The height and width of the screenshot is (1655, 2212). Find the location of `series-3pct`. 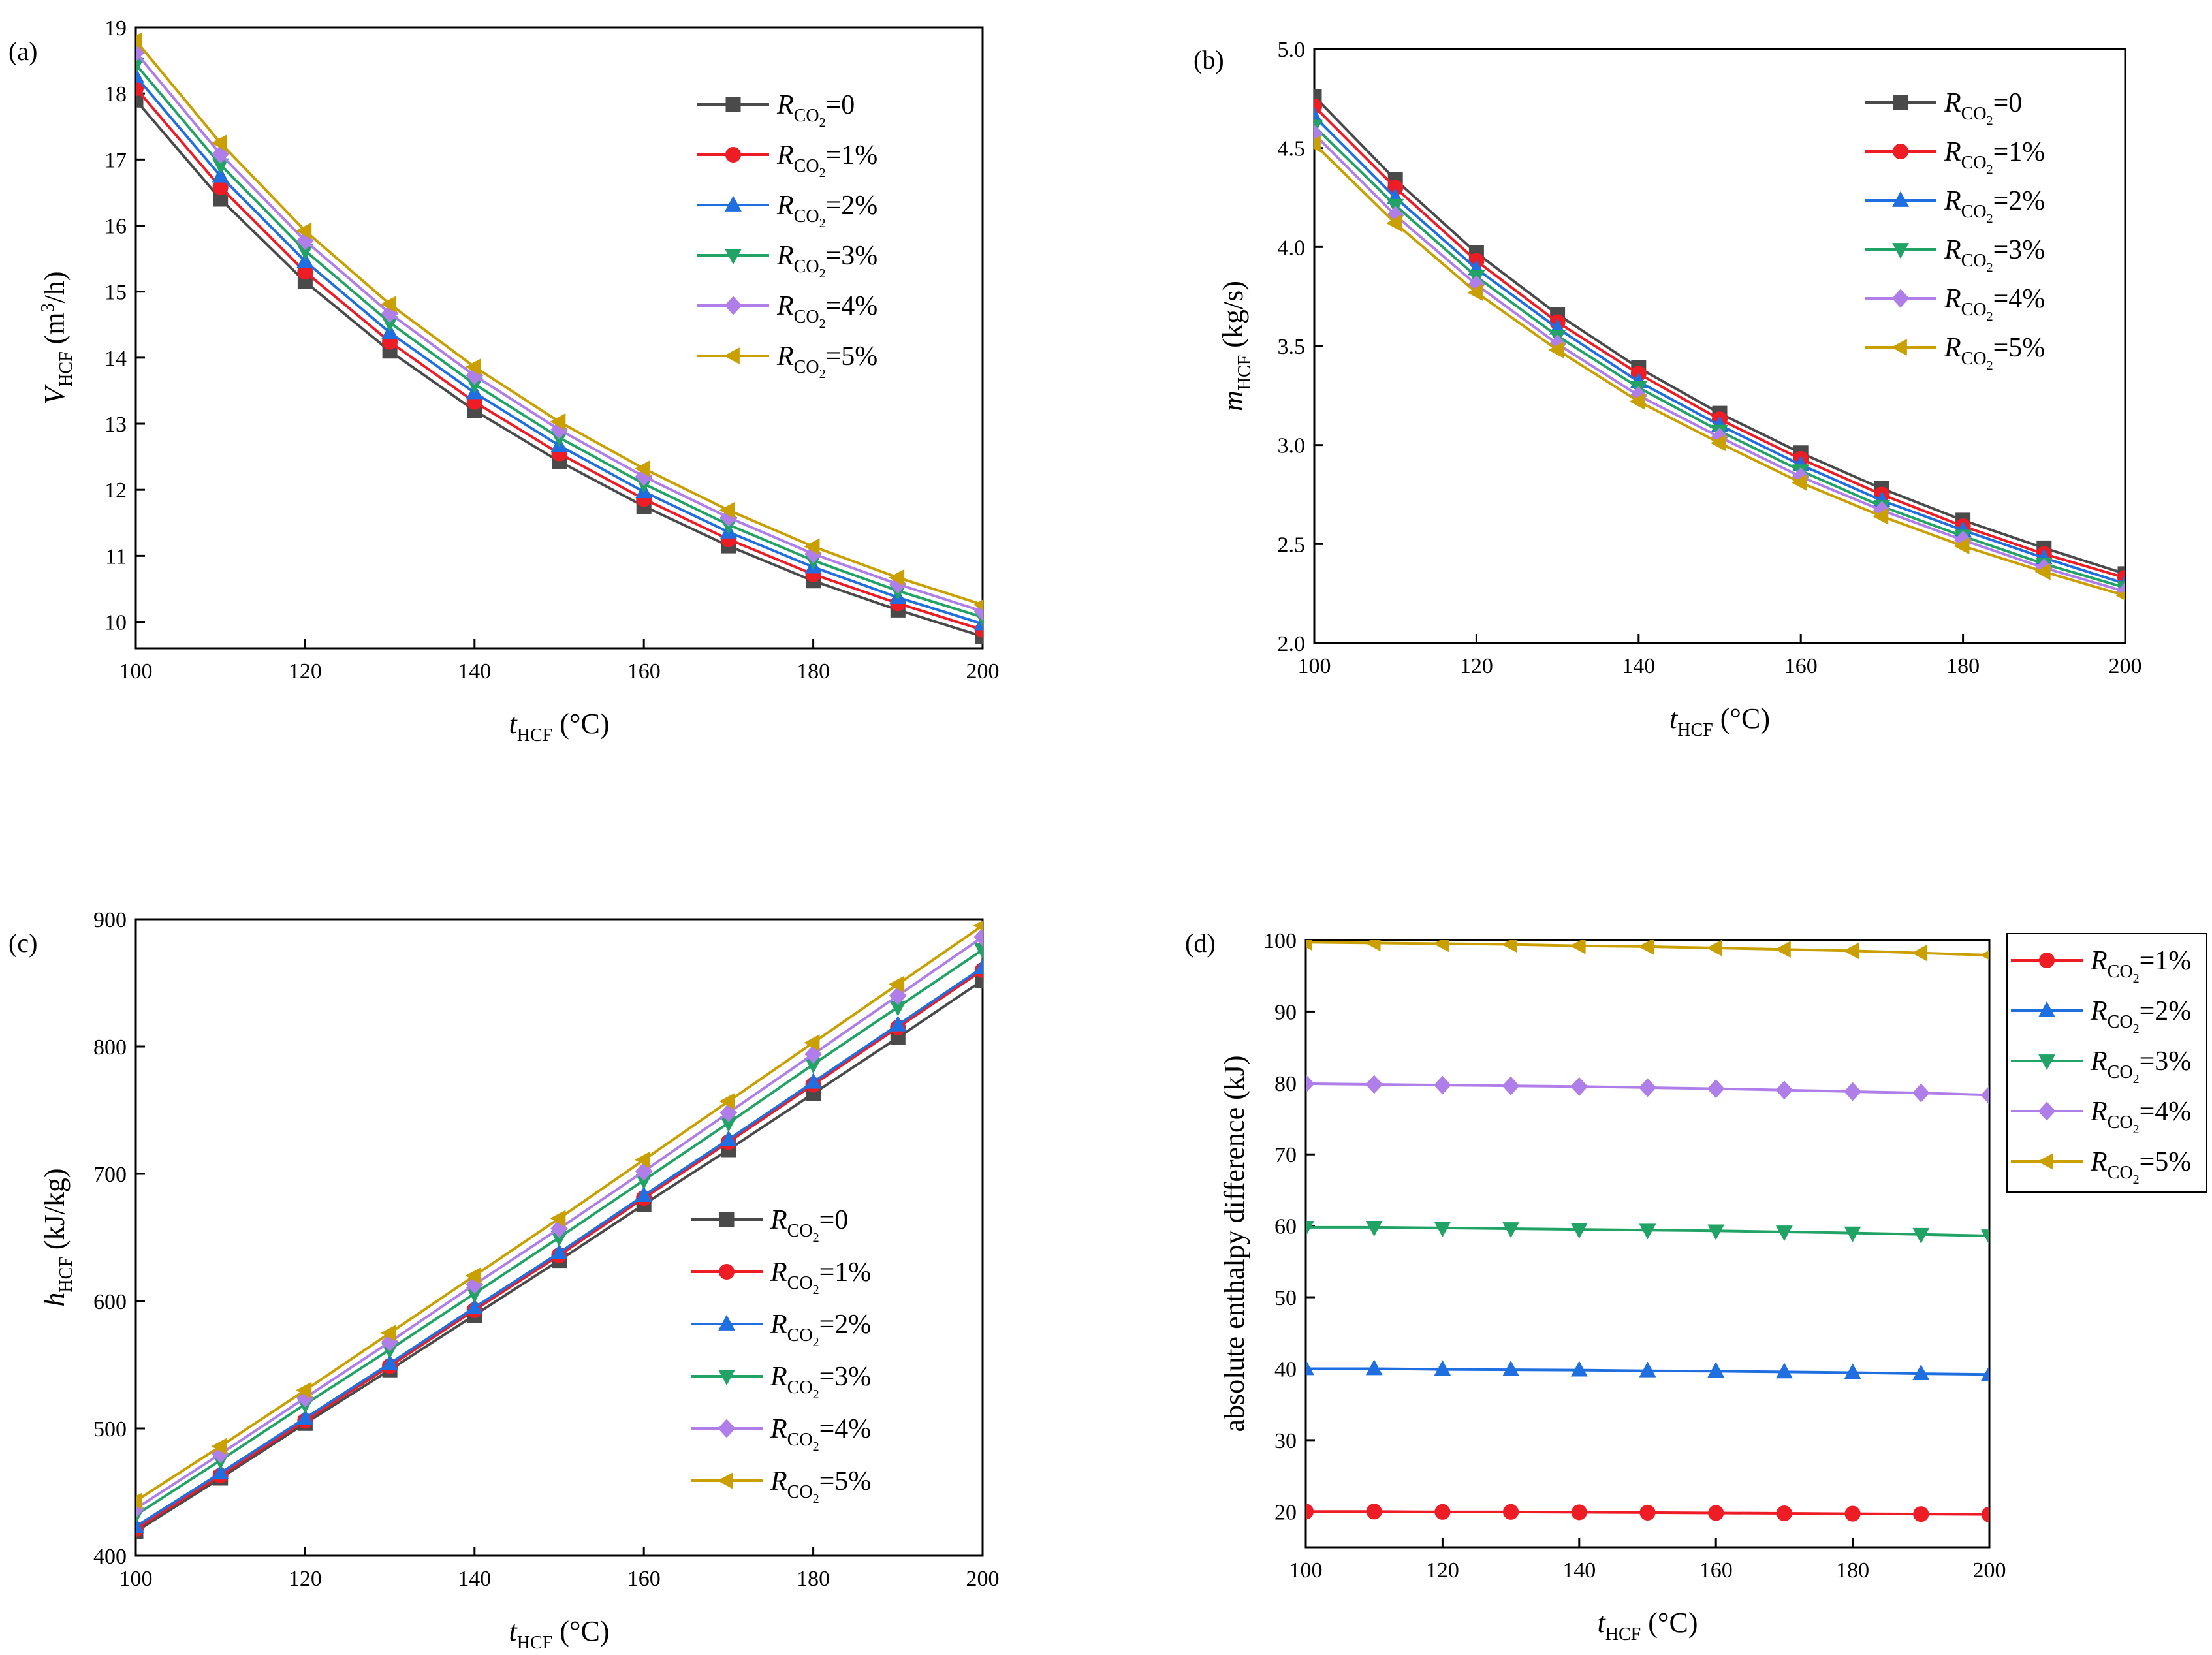

series-3pct is located at coordinates (1647, 1233).